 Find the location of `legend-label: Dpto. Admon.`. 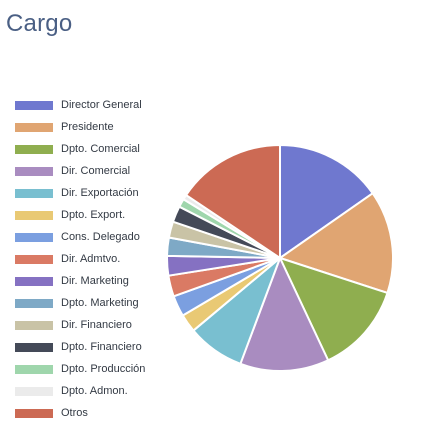

legend-label: Dpto. Admon. is located at coordinates (94, 391).